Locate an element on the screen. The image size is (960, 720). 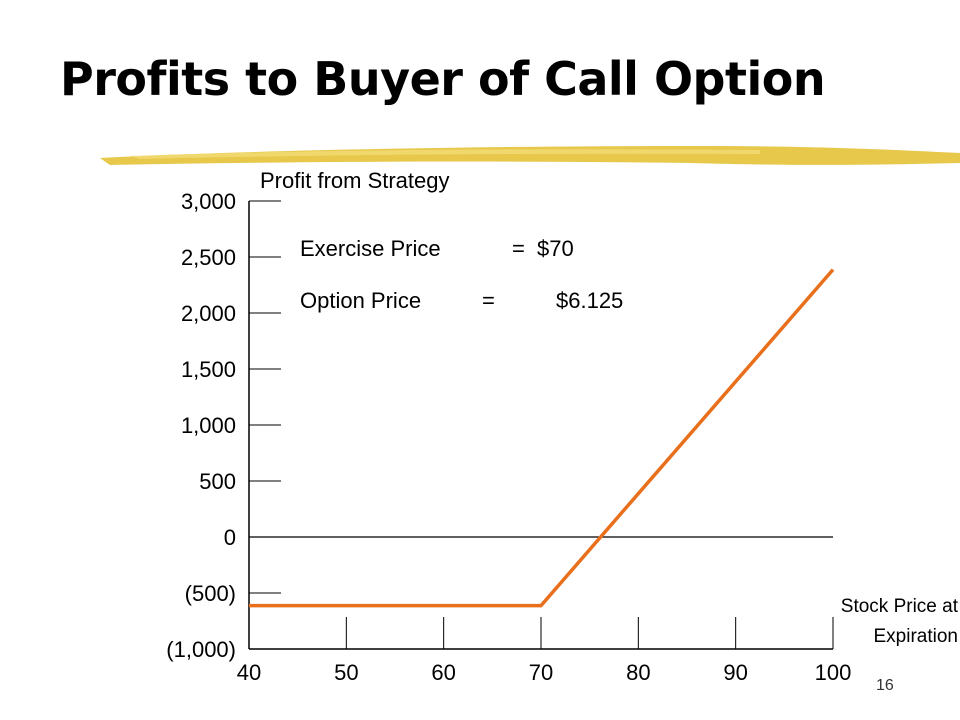
slide-title: Profits to Buyer of Call Option is located at coordinates (443, 79).